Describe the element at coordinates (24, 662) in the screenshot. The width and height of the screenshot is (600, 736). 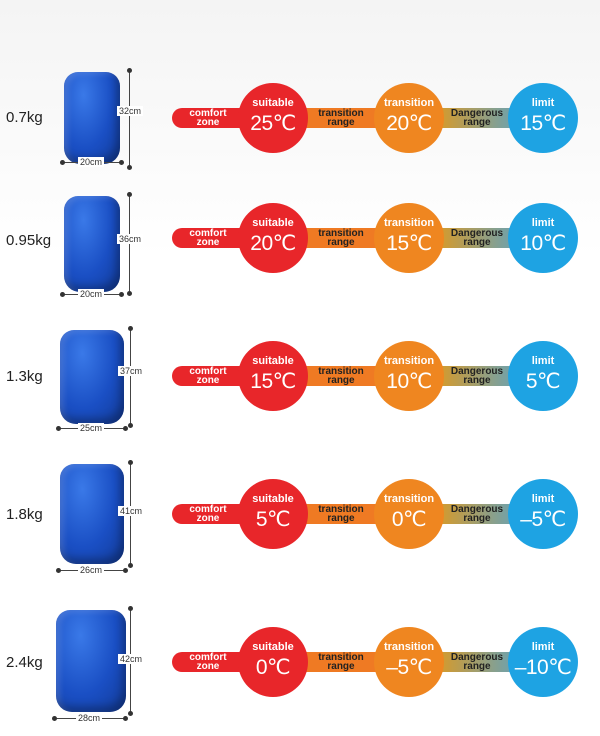
I see `weight-label: 2.4kg` at that location.